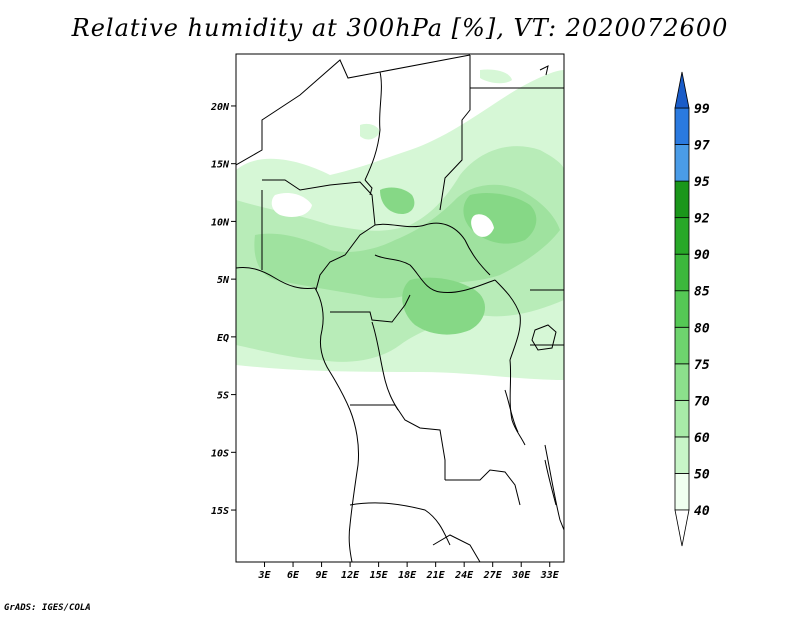  What do you see at coordinates (464, 575) in the screenshot?
I see `lon-tick-label: 24E` at bounding box center [464, 575].